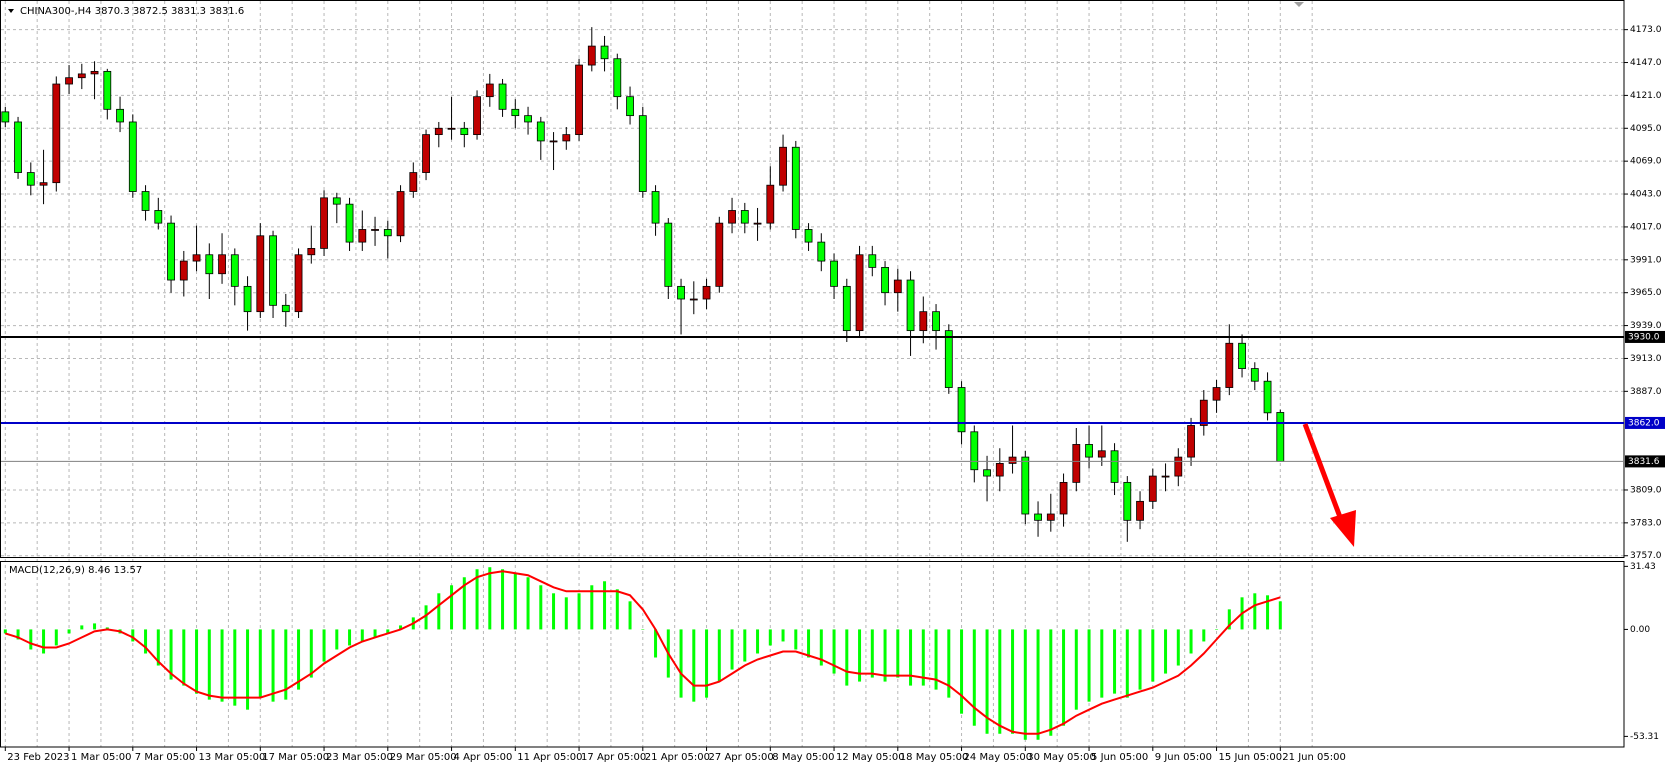  What do you see at coordinates (1646, 359) in the screenshot?
I see `y-tick-label: 3913.0` at bounding box center [1646, 359].